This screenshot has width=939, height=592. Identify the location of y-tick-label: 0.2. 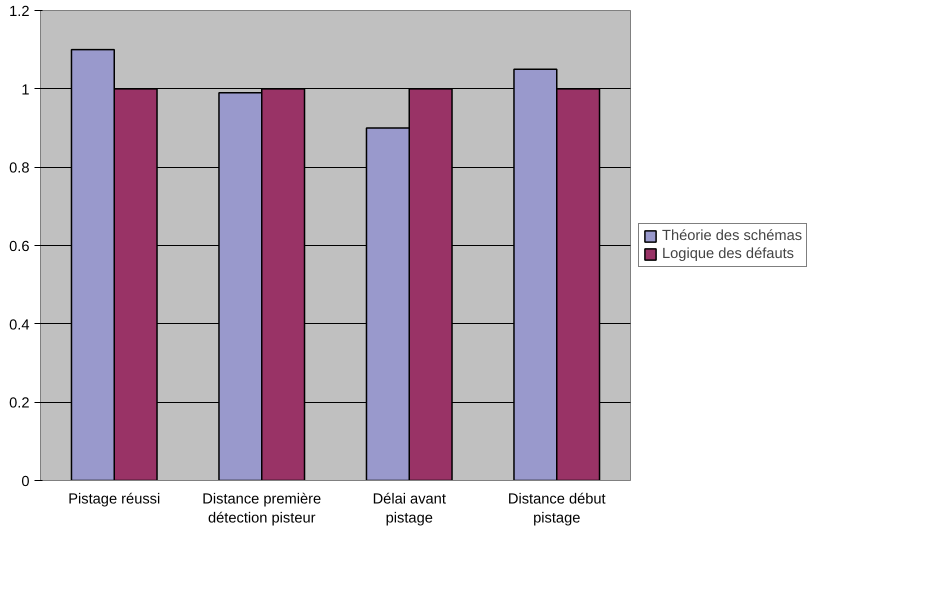
(19, 404).